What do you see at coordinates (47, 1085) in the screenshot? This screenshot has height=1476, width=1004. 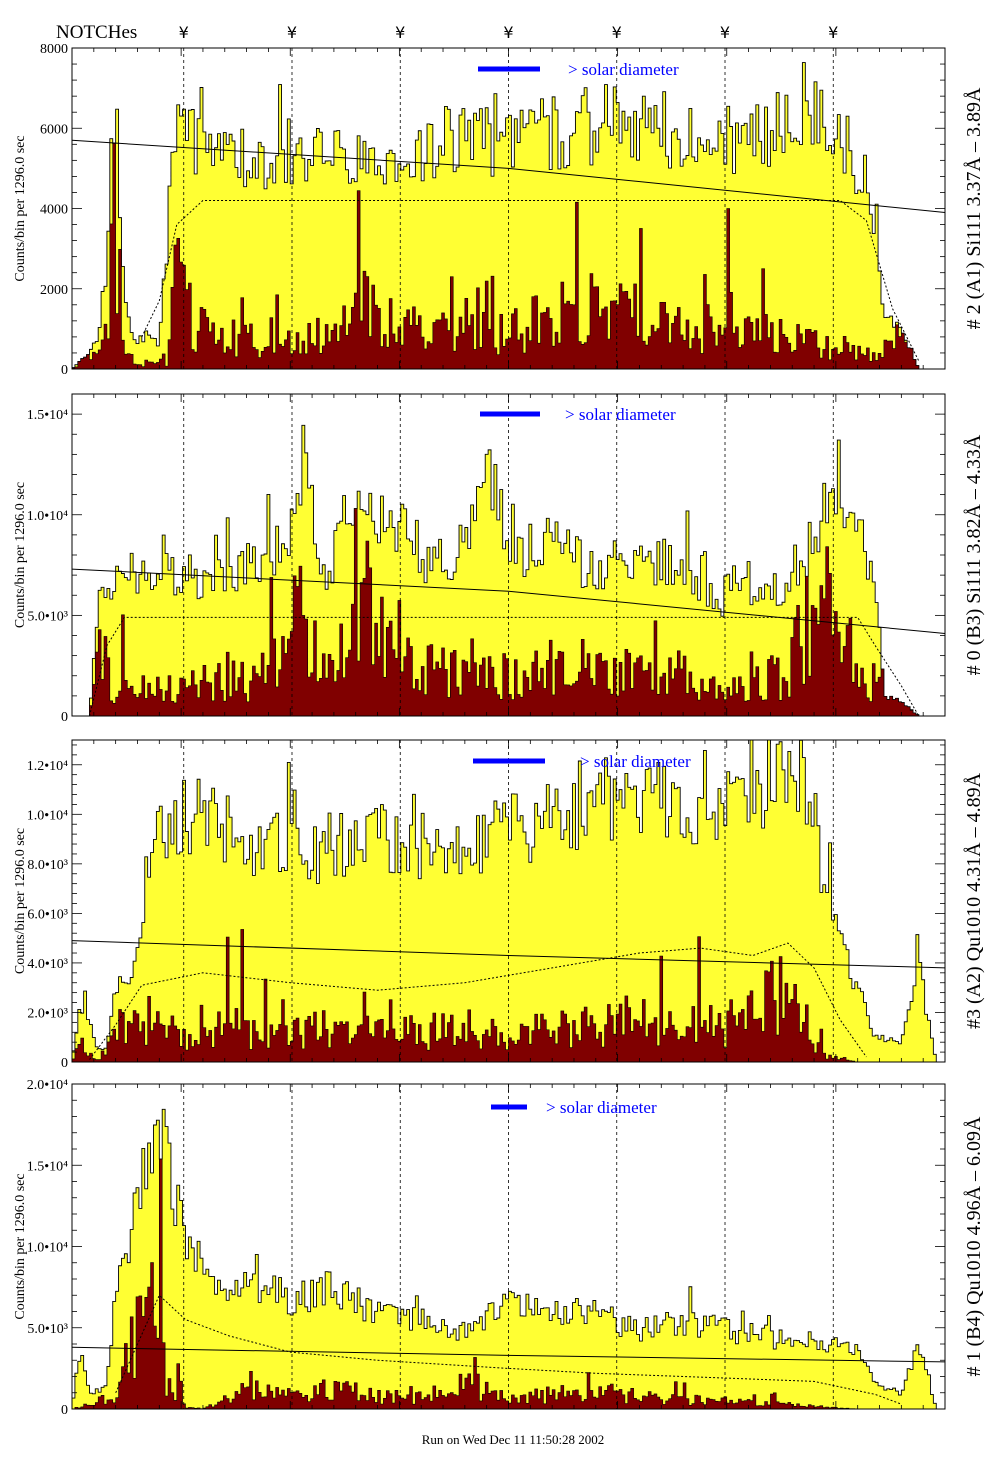 I see `y-tick-label: 2.0•10⁴` at bounding box center [47, 1085].